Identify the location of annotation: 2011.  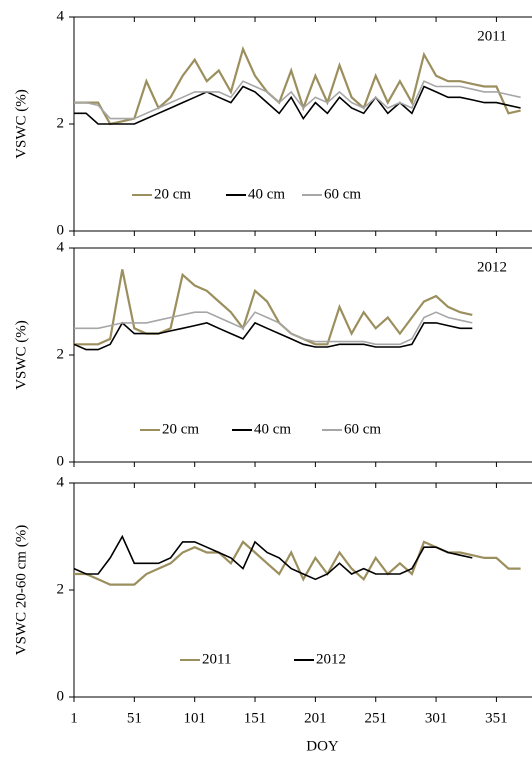
(491, 36).